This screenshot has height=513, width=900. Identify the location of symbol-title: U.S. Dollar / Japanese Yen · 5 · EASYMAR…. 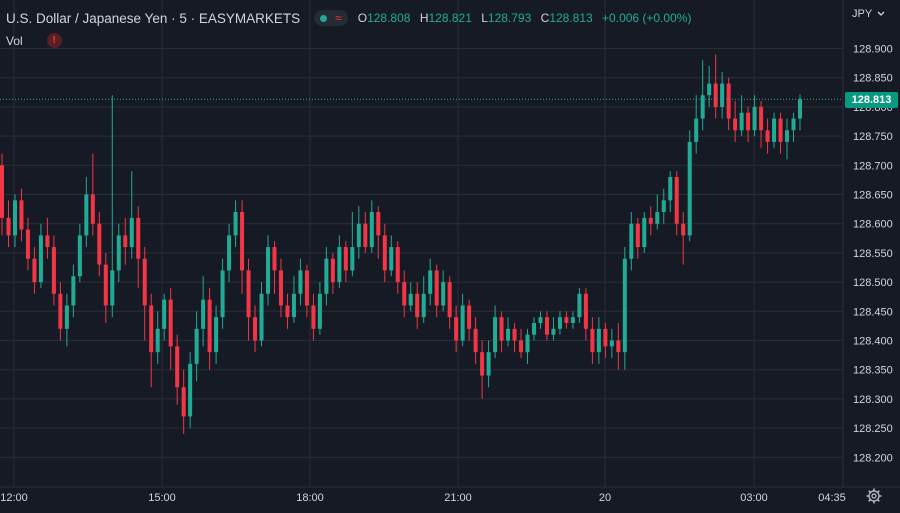
(153, 18).